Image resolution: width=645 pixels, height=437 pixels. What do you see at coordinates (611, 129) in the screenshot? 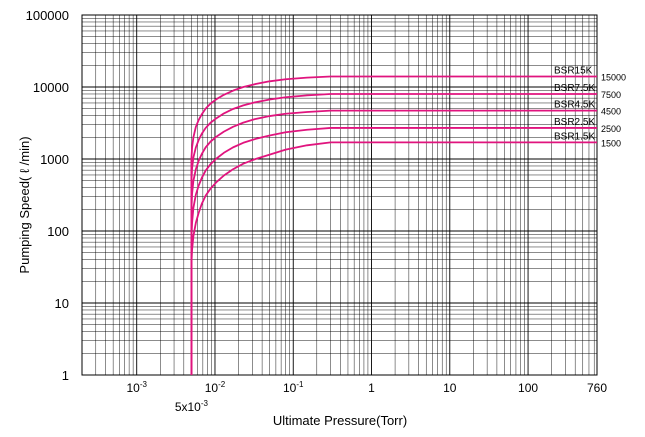
I see `series-value-label: 2500` at bounding box center [611, 129].